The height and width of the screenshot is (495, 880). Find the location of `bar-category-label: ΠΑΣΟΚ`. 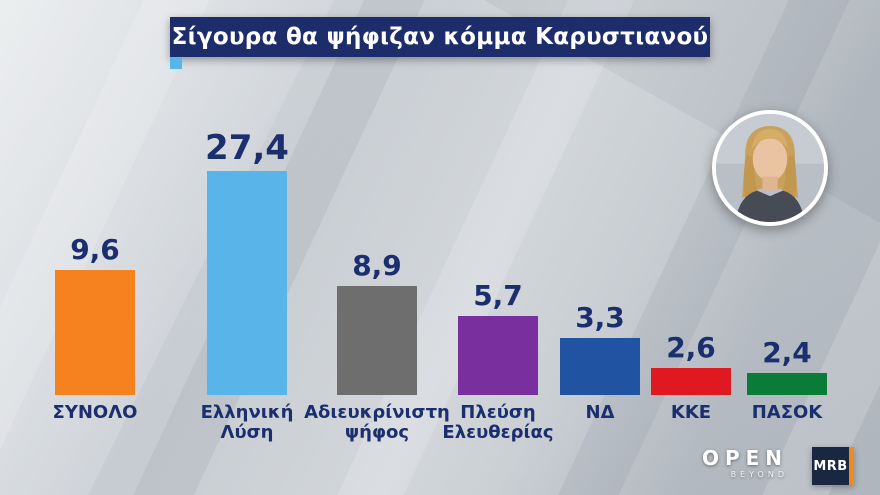

bar-category-label: ΠΑΣΟΚ is located at coordinates (787, 412).